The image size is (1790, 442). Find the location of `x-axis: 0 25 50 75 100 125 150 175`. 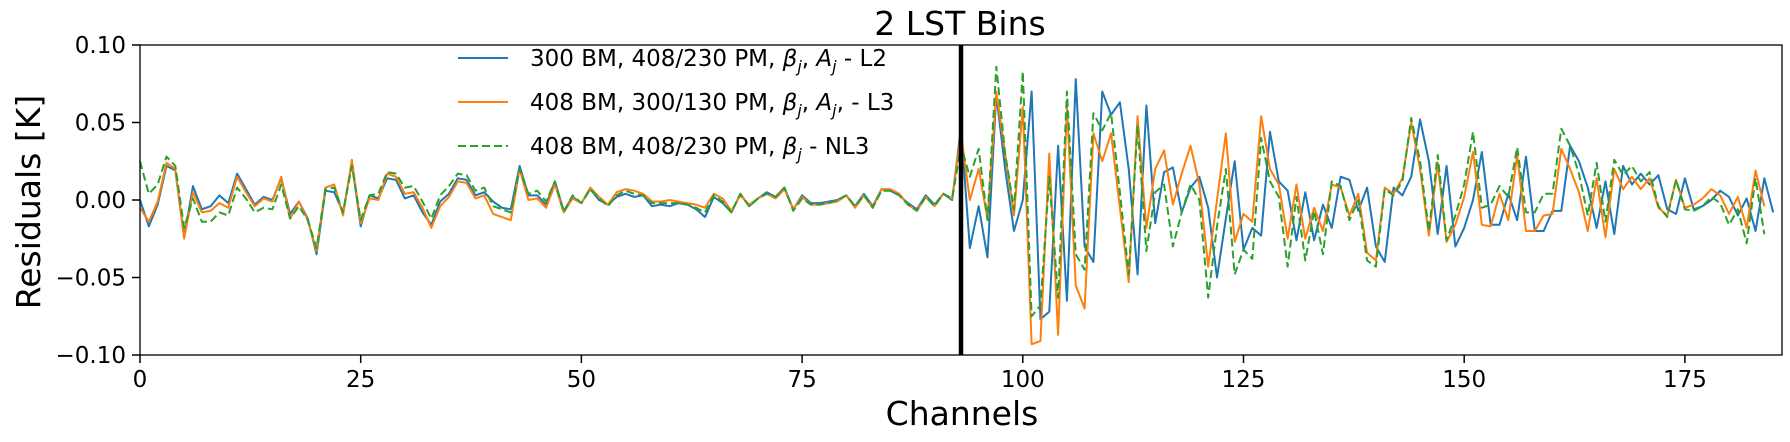

x-axis: 0 25 50 75 100 125 150 175 is located at coordinates (920, 374).